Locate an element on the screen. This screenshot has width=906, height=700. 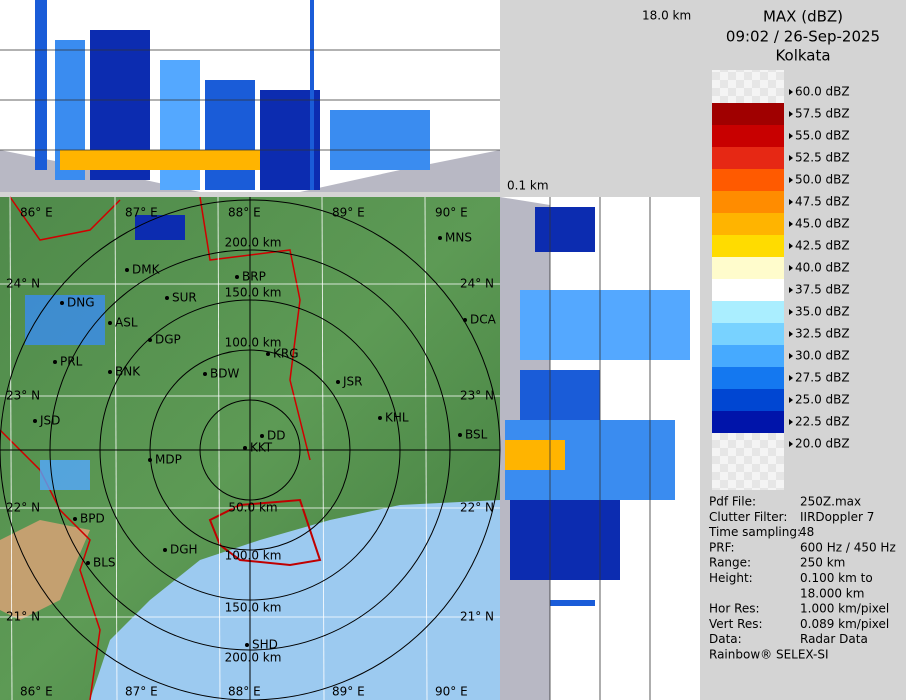
lat-label-right: 21° N is located at coordinates (477, 617).